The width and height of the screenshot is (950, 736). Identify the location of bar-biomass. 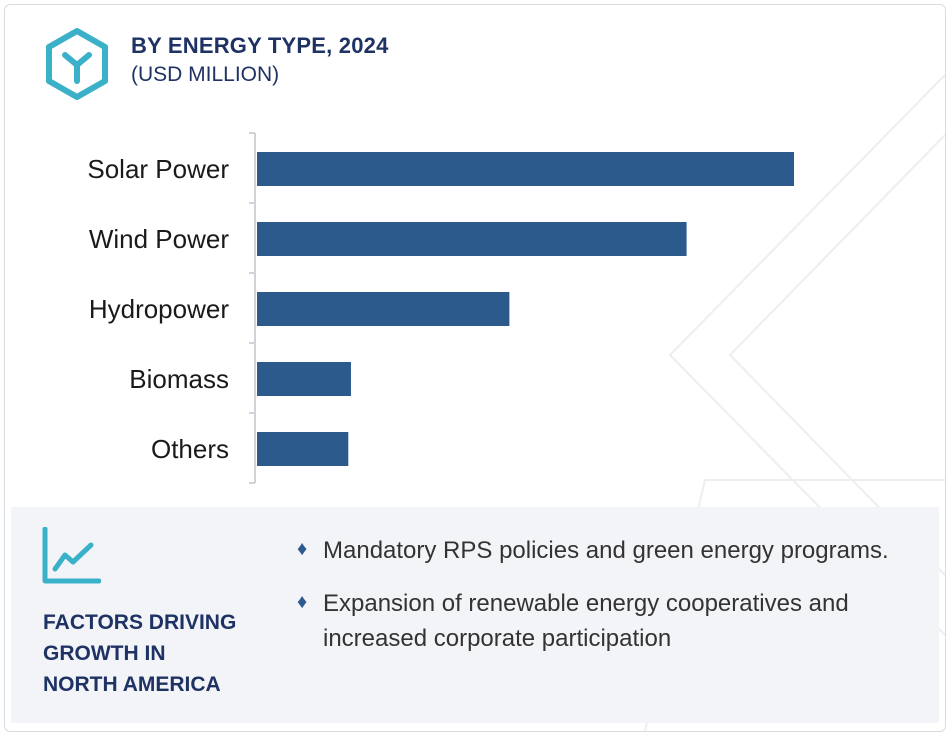
(304, 379).